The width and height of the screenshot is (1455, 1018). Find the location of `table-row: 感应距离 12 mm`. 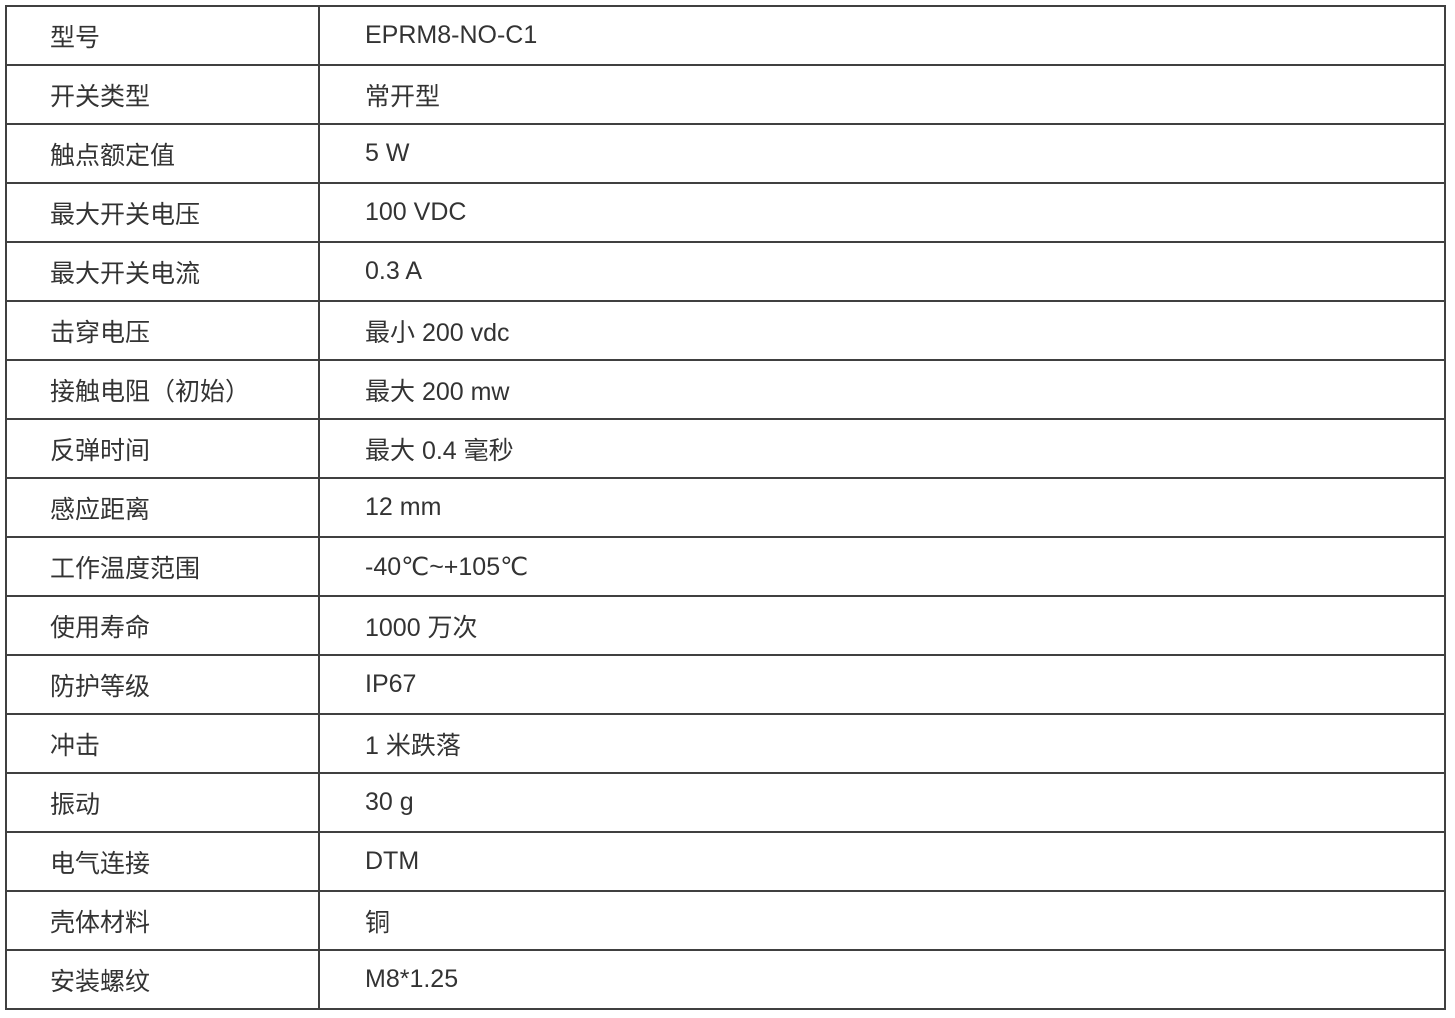

table-row: 感应距离 12 mm is located at coordinates (725, 507).